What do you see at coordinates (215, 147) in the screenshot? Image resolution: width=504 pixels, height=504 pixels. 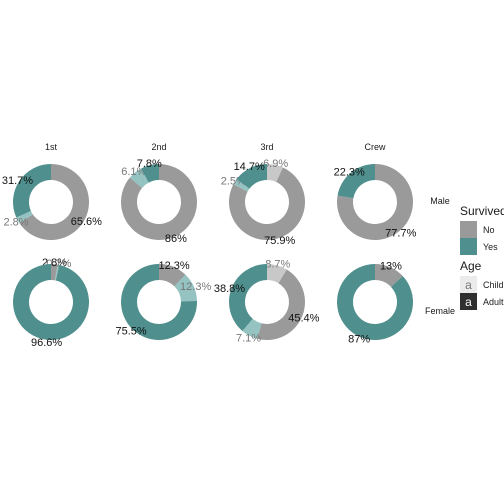 I see `column-strip-labels: 1st 2nd 3rd Crew` at bounding box center [215, 147].